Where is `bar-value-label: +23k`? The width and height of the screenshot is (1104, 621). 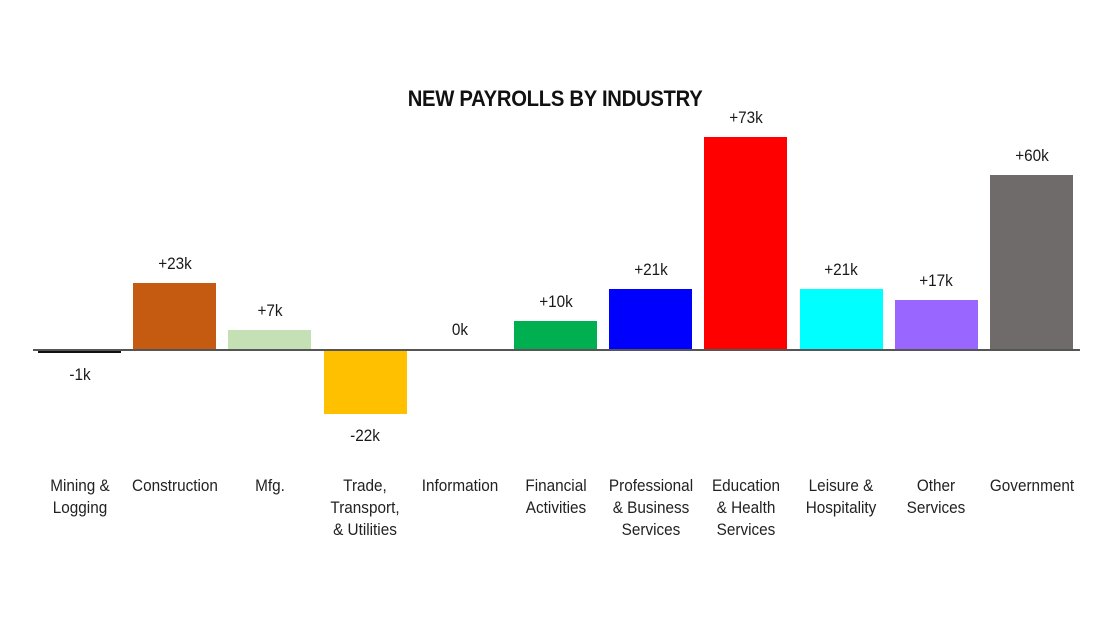
bar-value-label: +23k is located at coordinates (174, 263).